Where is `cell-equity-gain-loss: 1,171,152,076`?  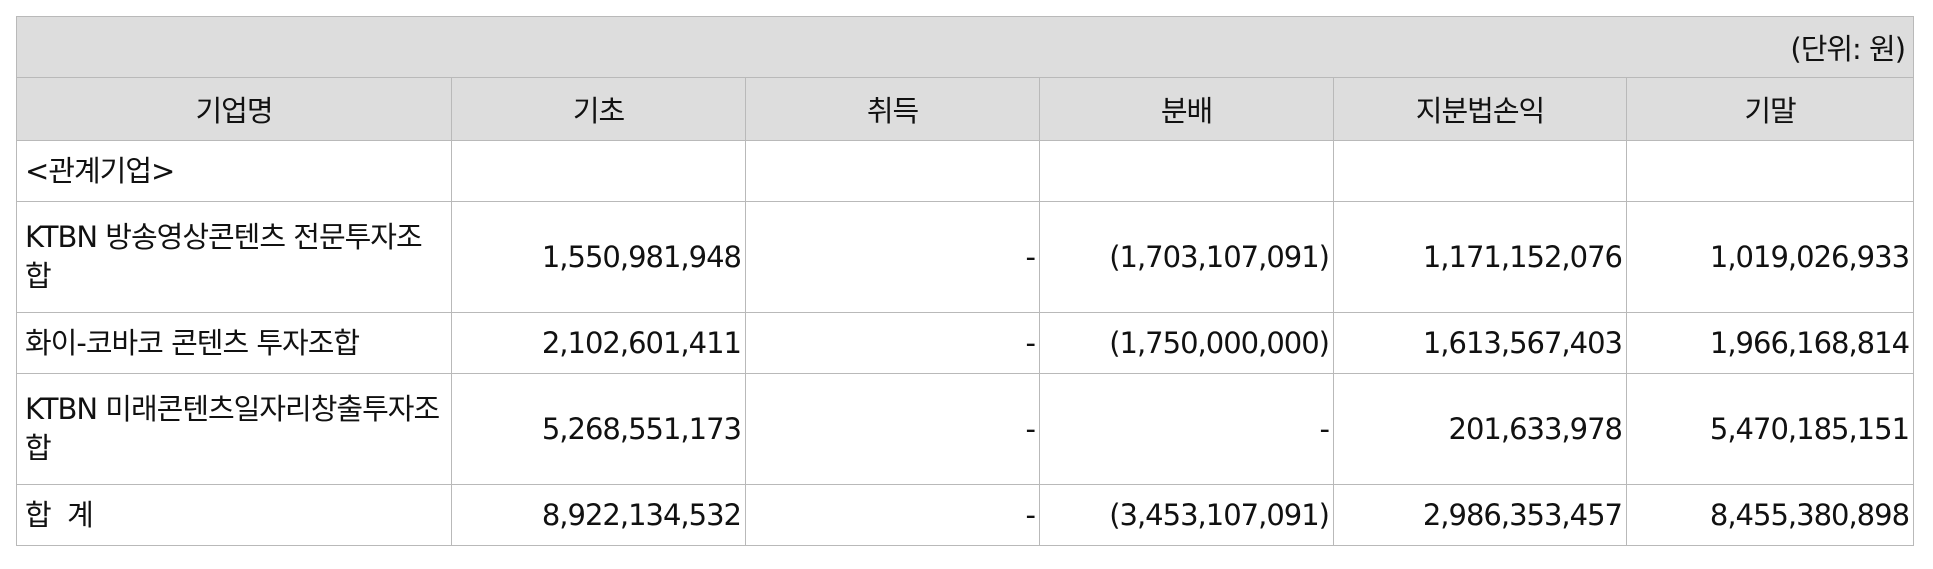
cell-equity-gain-loss: 1,171,152,076 is located at coordinates (1480, 257).